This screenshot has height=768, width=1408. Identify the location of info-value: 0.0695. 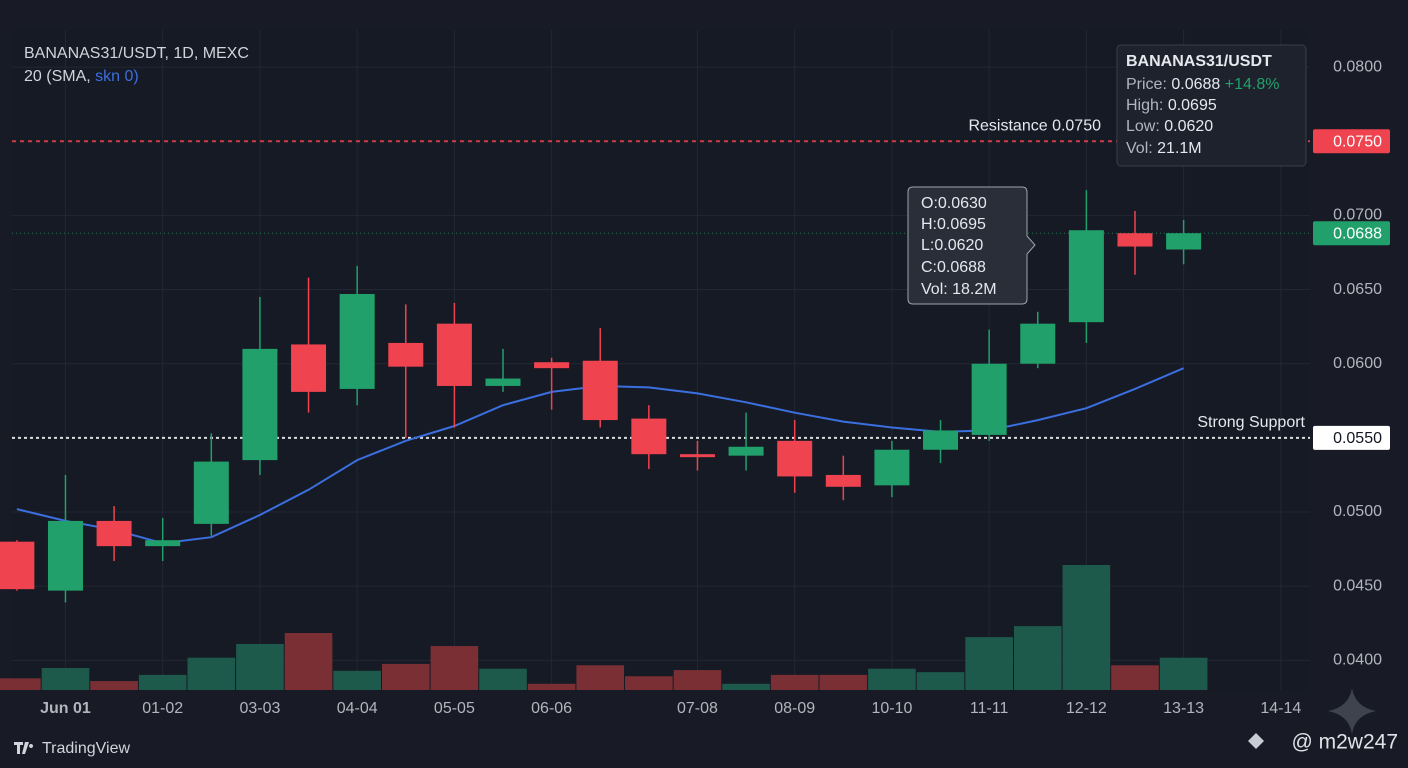
(1192, 105).